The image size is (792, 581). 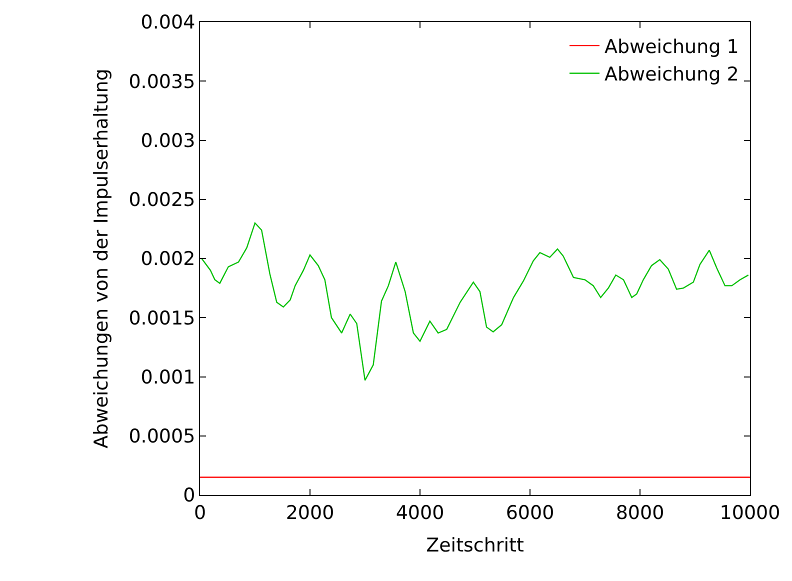 What do you see at coordinates (168, 141) in the screenshot?
I see `y-tick-label: 0.003` at bounding box center [168, 141].